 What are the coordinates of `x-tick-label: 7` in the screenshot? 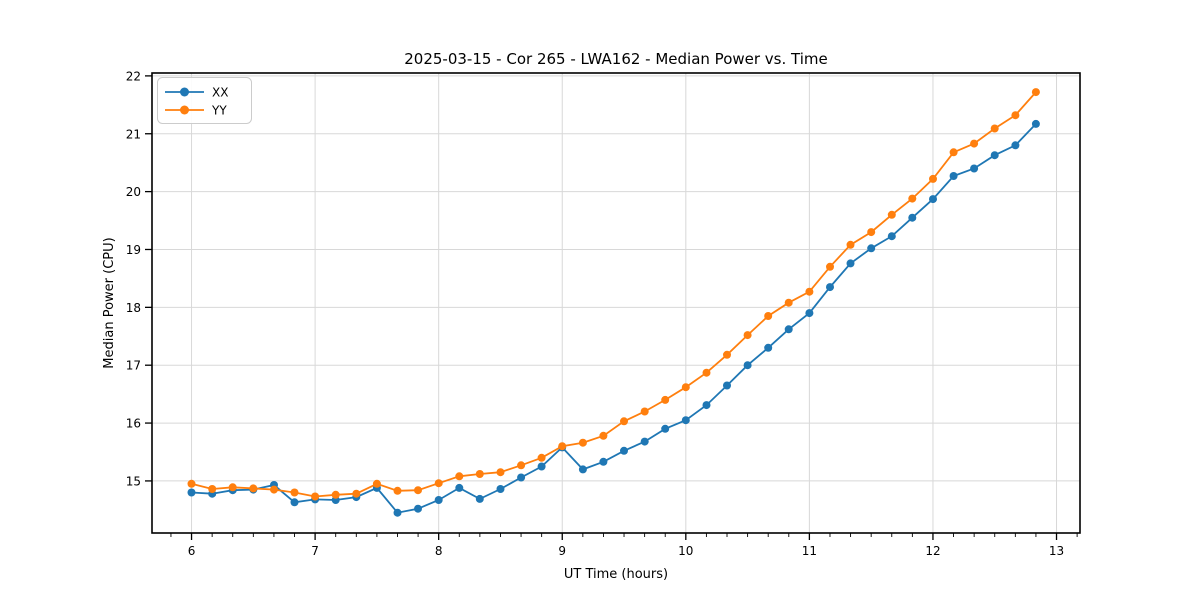 It's located at (315, 551).